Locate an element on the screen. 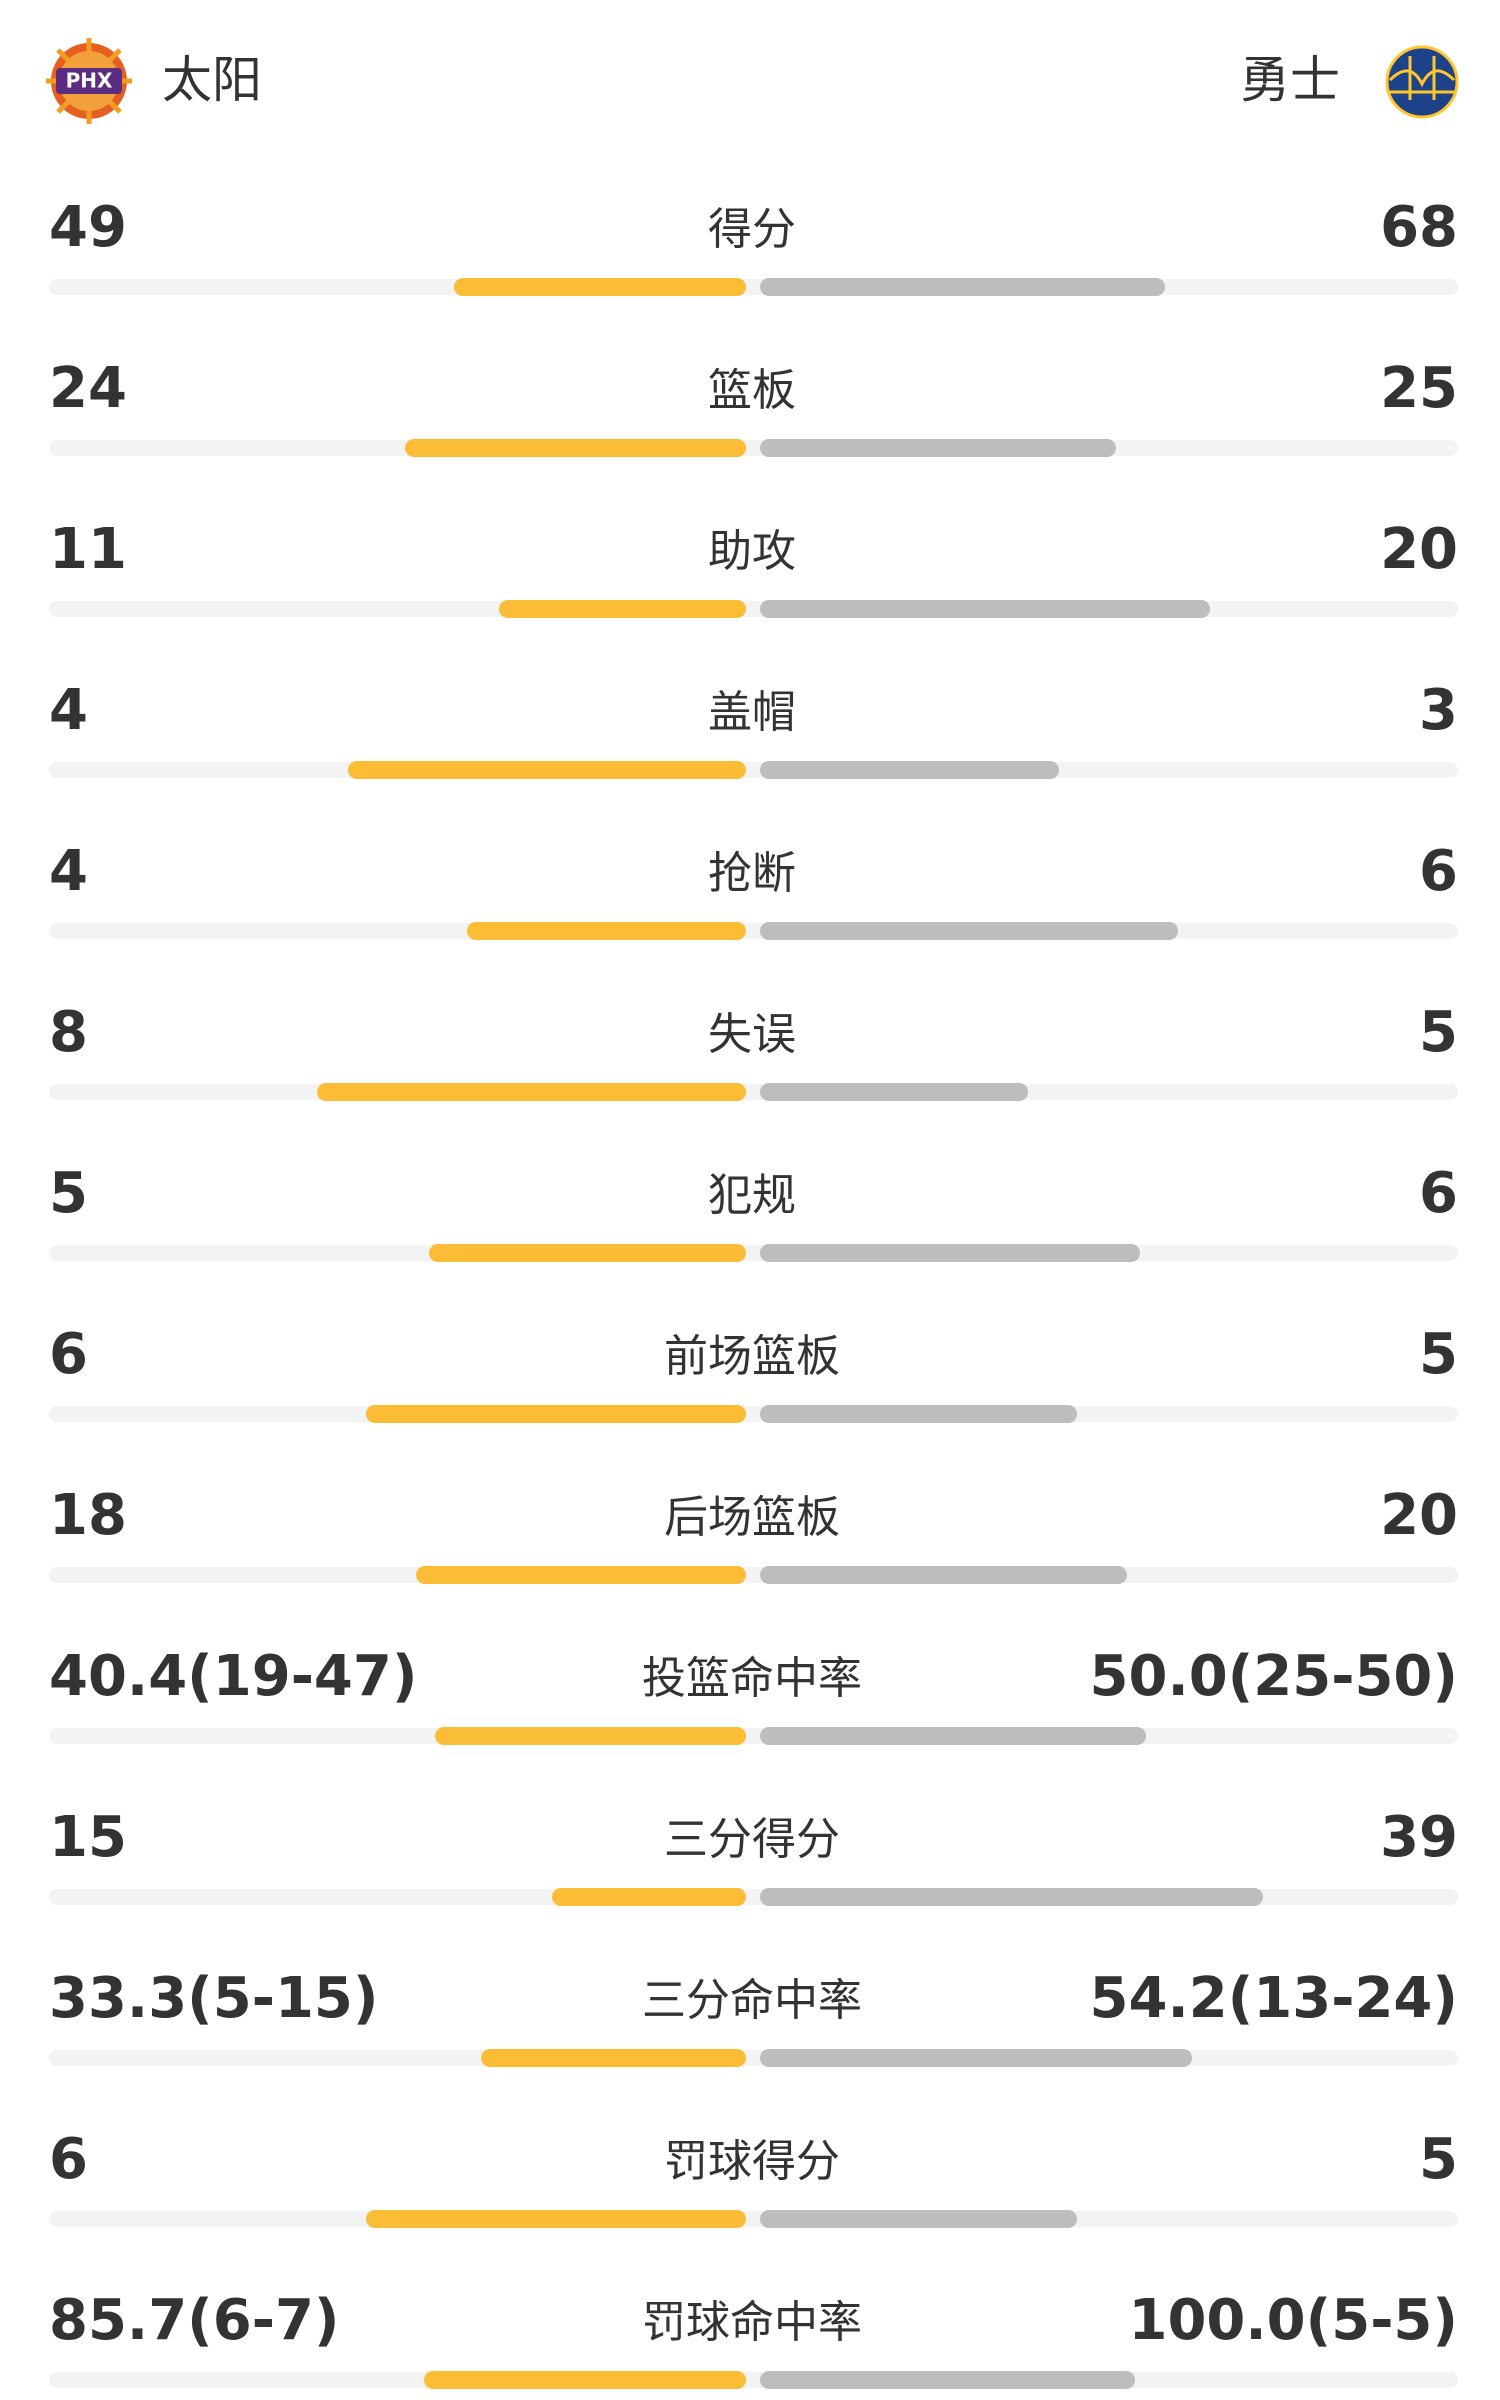 The height and width of the screenshot is (2400, 1500). stat-label: 抢断 is located at coordinates (752, 873).